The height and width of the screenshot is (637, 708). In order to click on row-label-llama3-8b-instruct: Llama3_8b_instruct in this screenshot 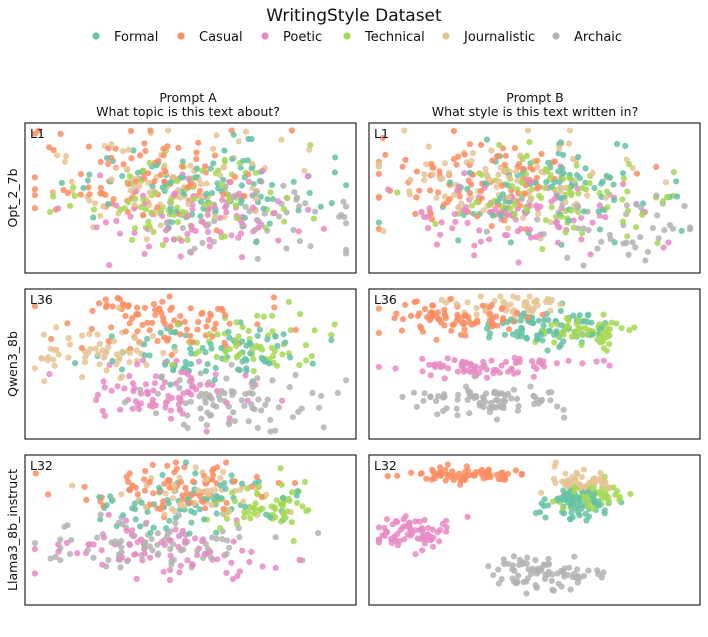, I will do `click(12, 530)`.